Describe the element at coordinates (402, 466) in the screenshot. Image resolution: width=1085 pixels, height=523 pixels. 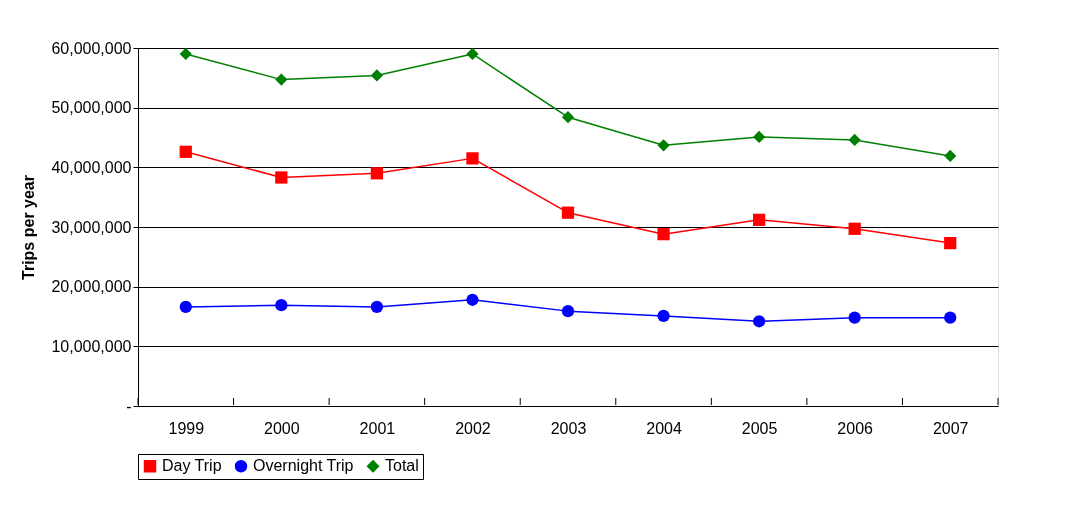
I see `legend-label: Total` at that location.